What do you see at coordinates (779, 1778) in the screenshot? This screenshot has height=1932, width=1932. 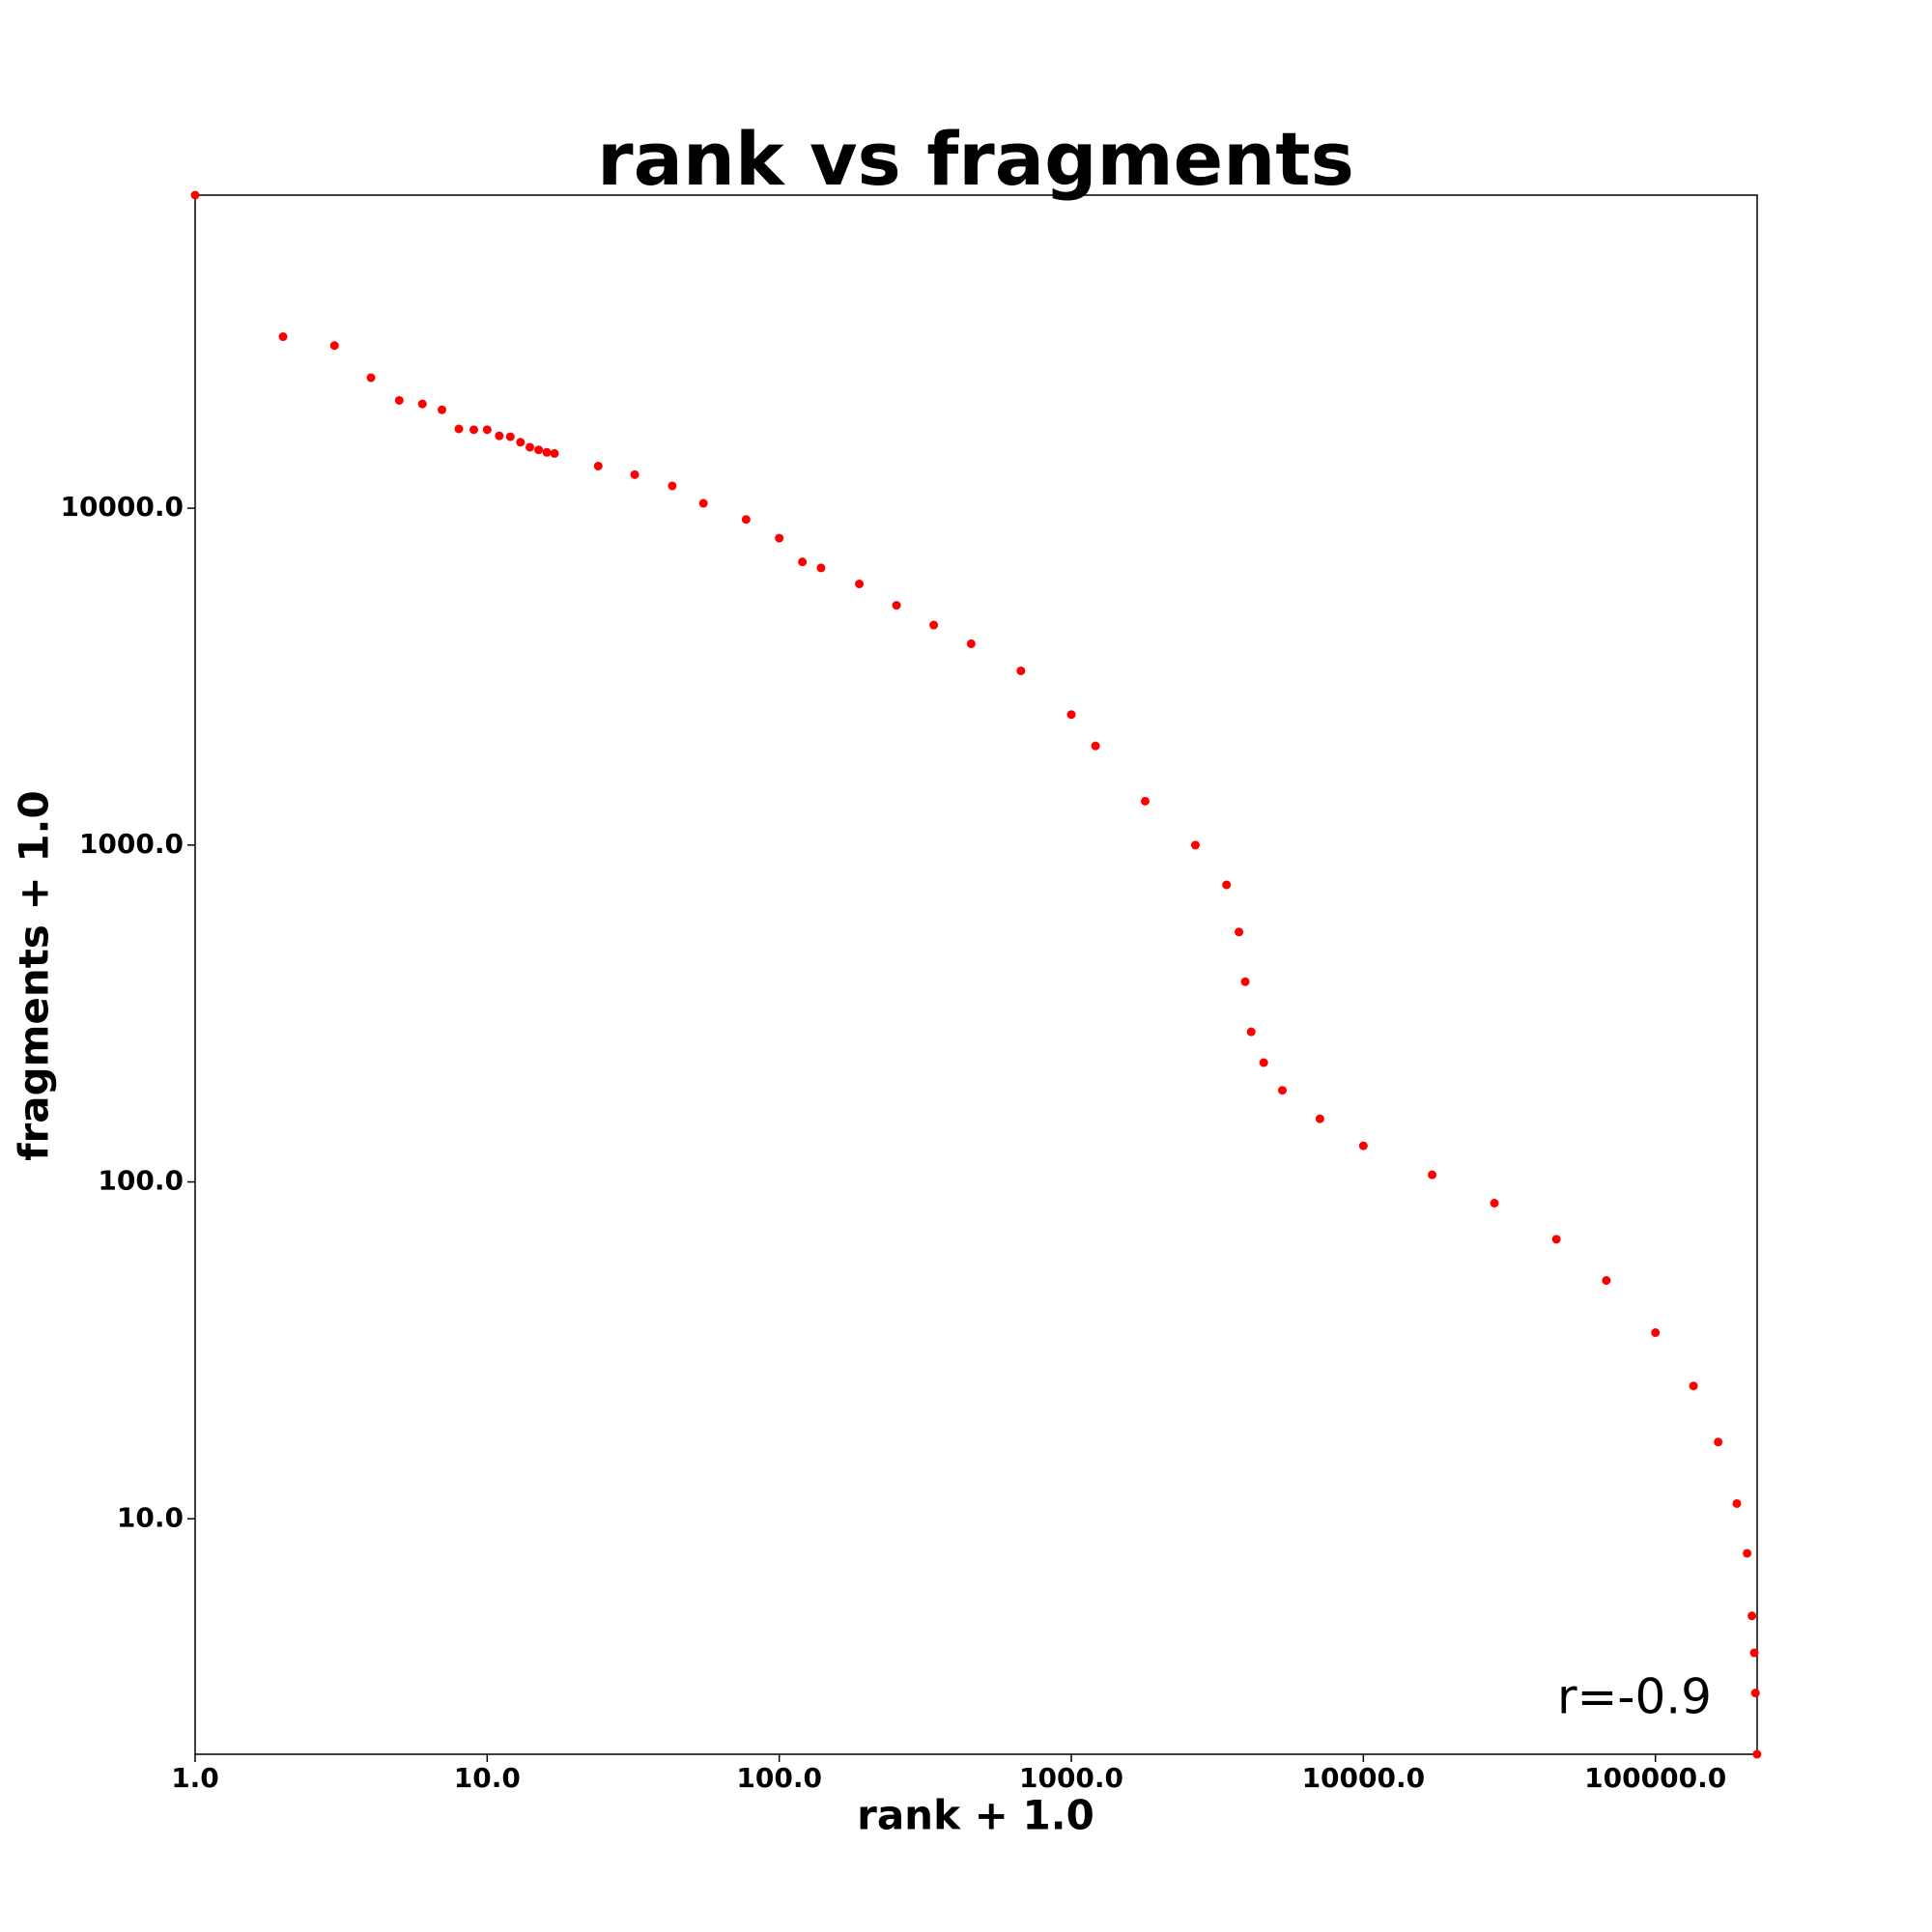 I see `x-tick-label: 100.0` at bounding box center [779, 1778].